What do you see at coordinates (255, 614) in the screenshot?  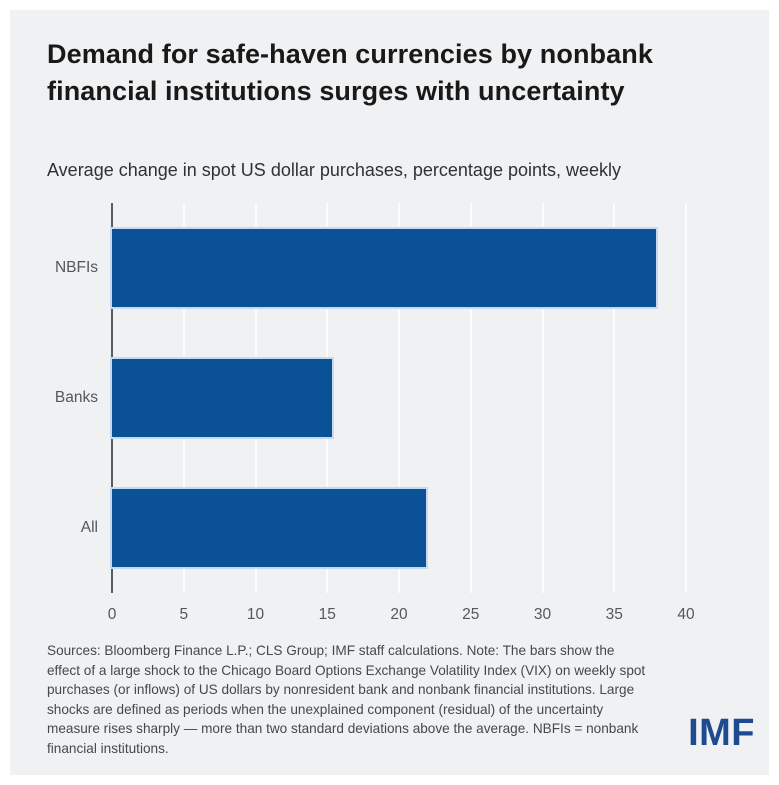 I see `x-tick-label-10: 10` at bounding box center [255, 614].